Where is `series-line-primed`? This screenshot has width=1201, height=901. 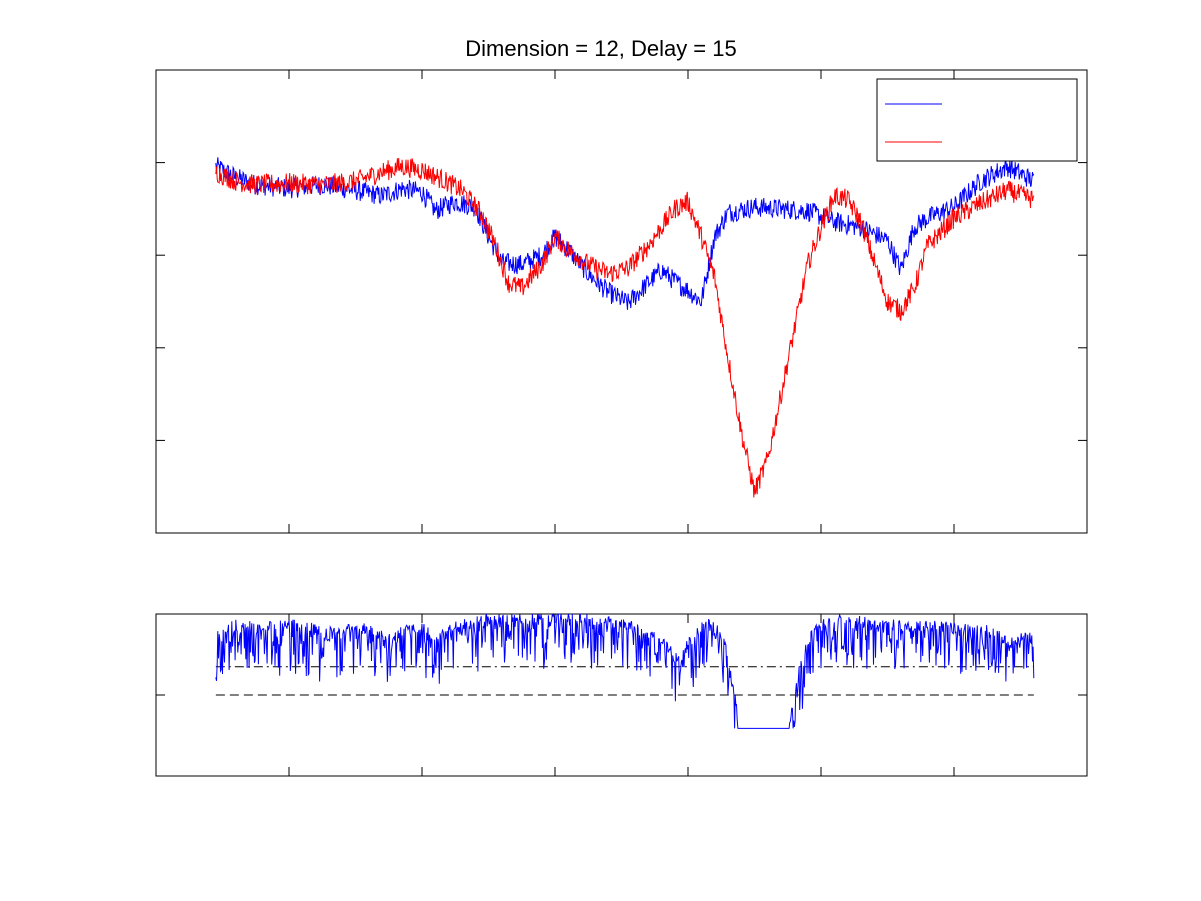 series-line-primed is located at coordinates (625, 233).